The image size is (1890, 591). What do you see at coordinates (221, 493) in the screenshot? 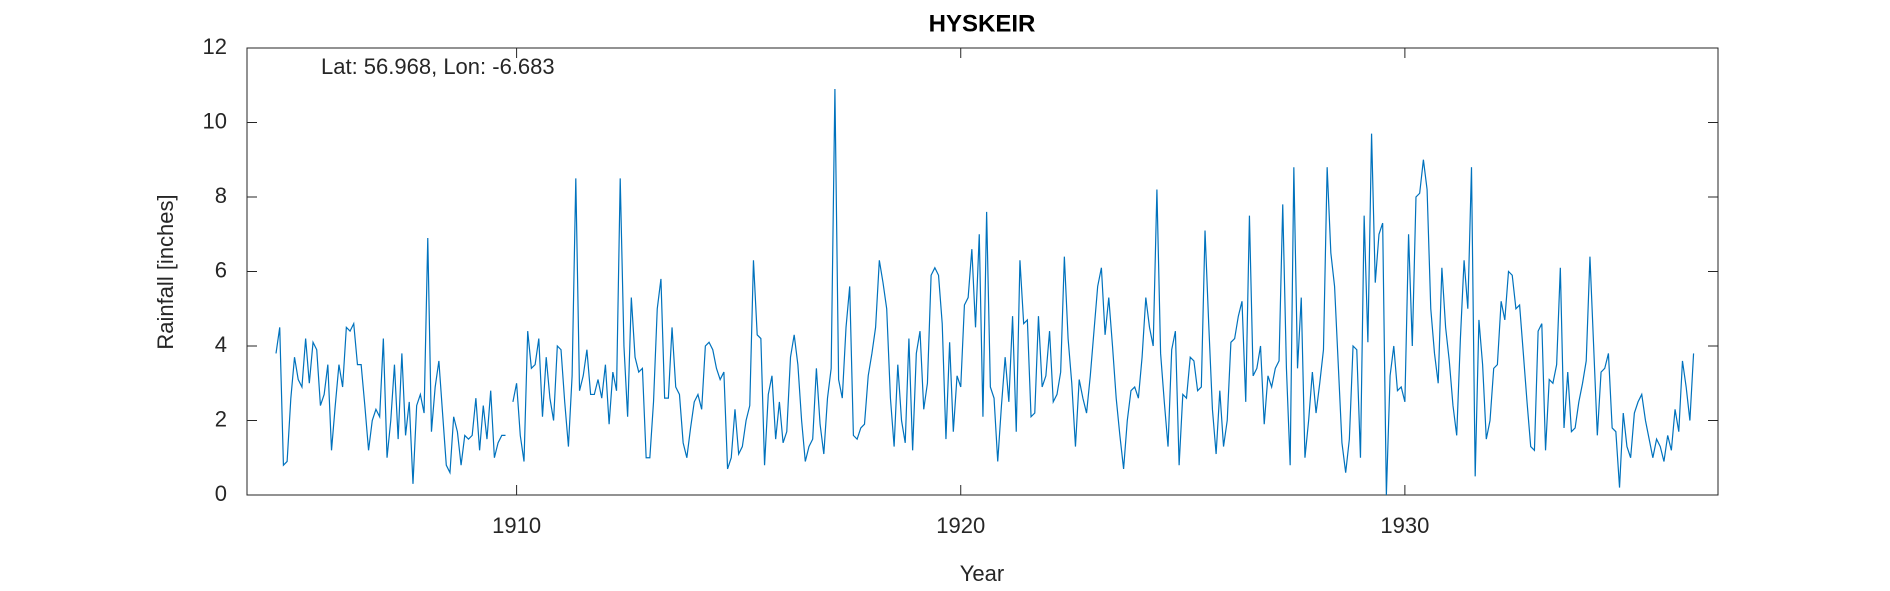
I see `y-tick-label: 0` at bounding box center [221, 493].